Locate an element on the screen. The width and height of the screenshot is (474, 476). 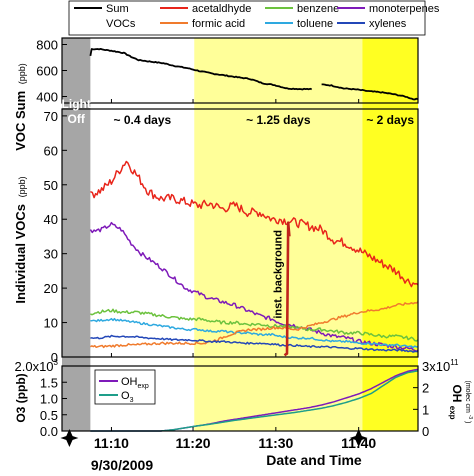
ytick-label-2-left-0: 0.0 is located at coordinates (49, 431).